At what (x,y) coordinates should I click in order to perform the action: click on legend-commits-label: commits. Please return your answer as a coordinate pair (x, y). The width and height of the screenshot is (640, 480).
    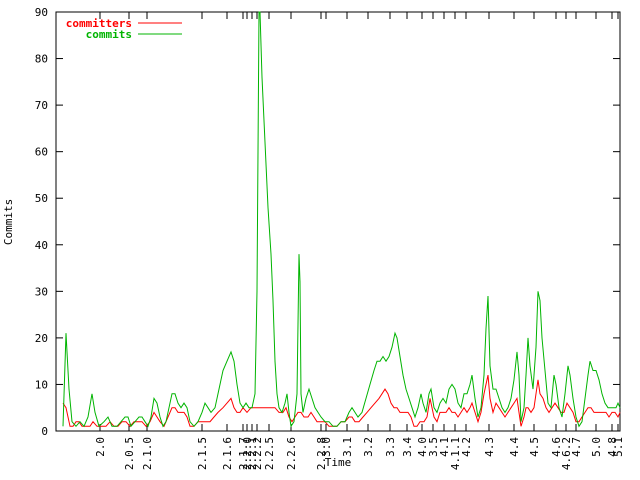
    Looking at the image, I should click on (109, 34).